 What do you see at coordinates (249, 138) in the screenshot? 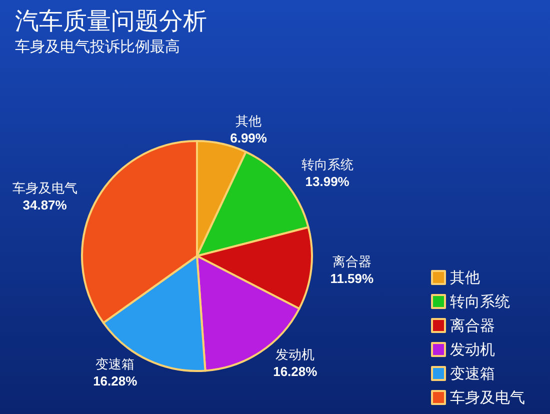
I see `data-label: 6.99%` at bounding box center [249, 138].